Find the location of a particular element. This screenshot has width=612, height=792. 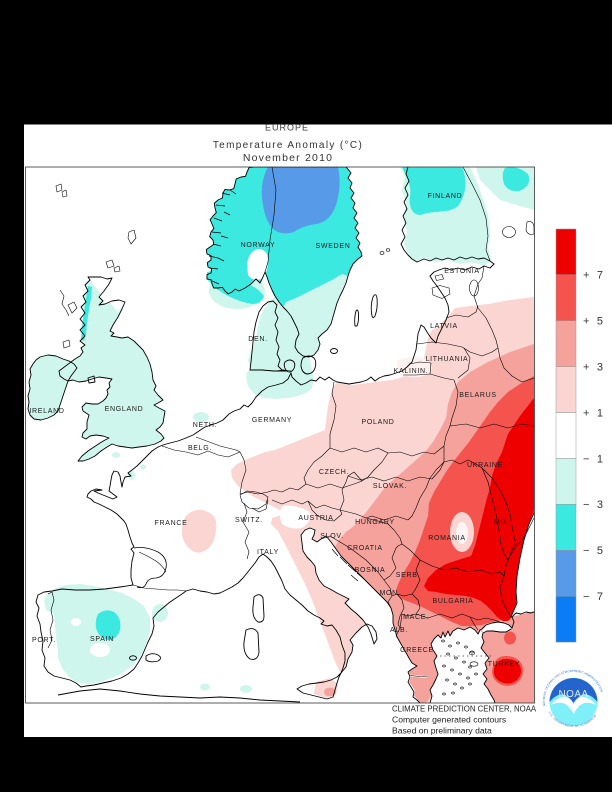

svg-text: HUNGARY is located at coordinates (375, 522).